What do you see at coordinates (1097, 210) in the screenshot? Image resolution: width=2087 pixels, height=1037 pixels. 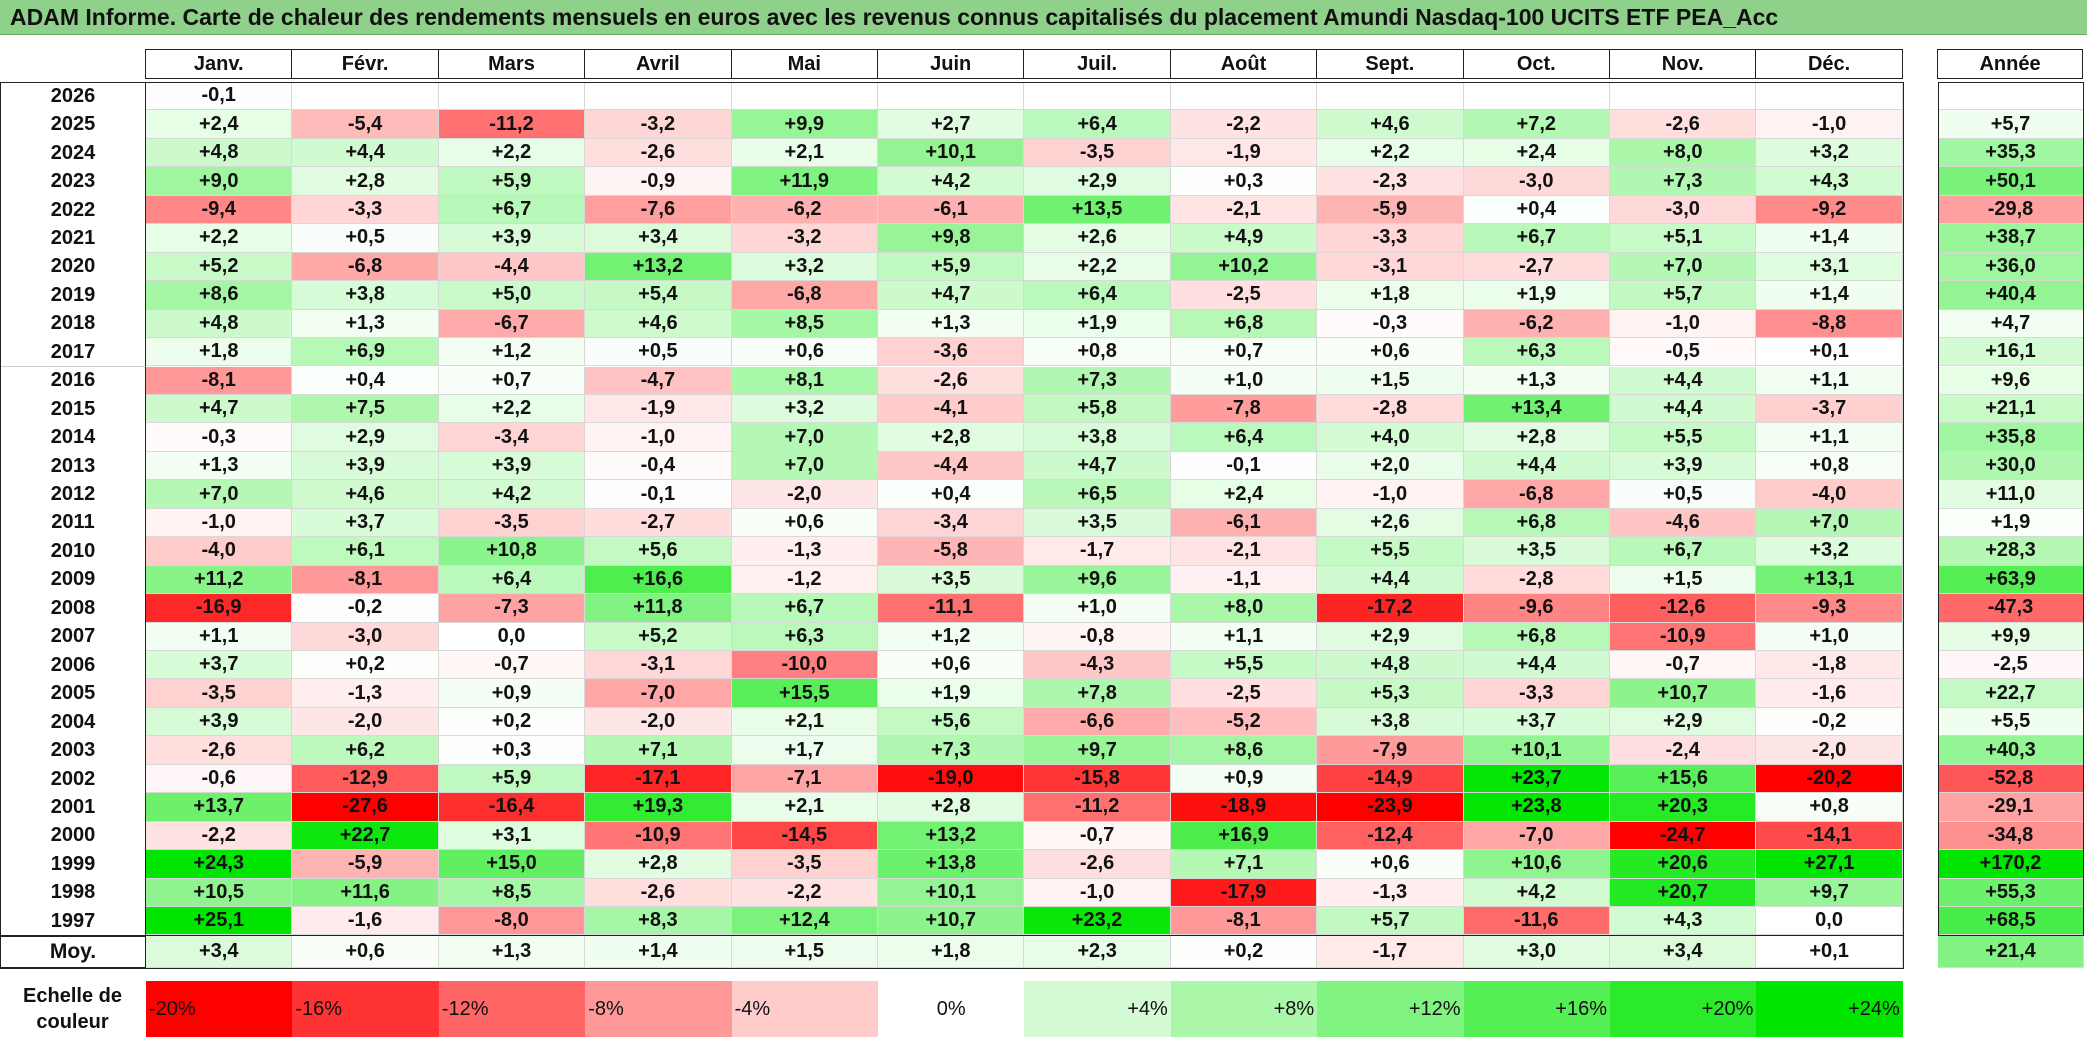 I see `heatmap-cell: +13,5` at bounding box center [1097, 210].